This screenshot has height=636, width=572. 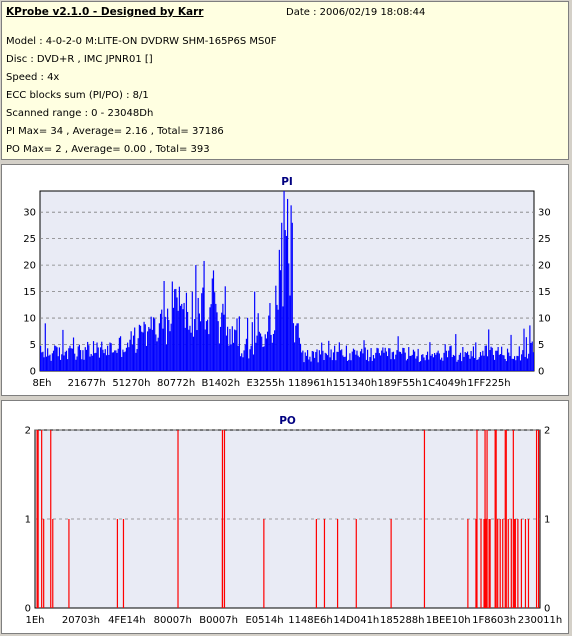 I want to click on x-tick-label: 20703h, so click(x=81, y=620).